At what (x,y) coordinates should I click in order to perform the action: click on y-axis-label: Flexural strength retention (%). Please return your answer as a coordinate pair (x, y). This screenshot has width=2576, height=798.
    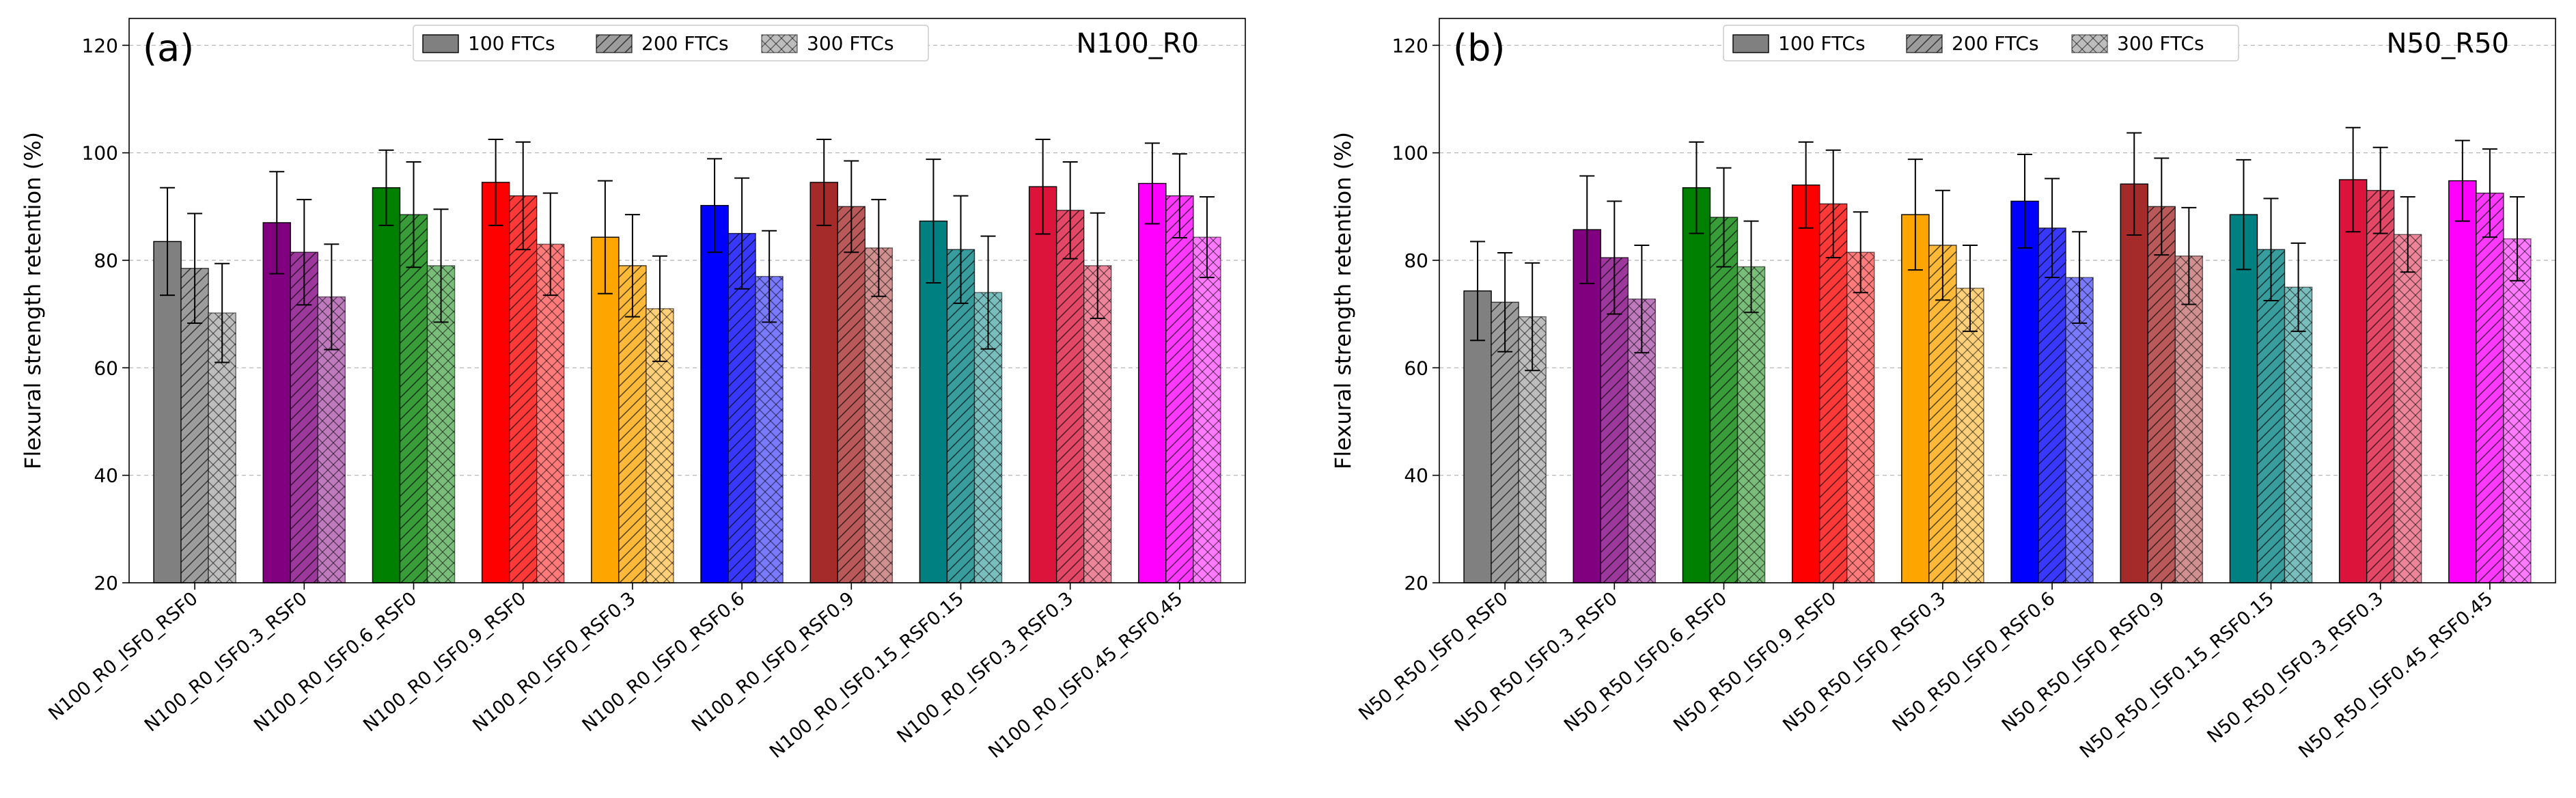
    Looking at the image, I should click on (33, 300).